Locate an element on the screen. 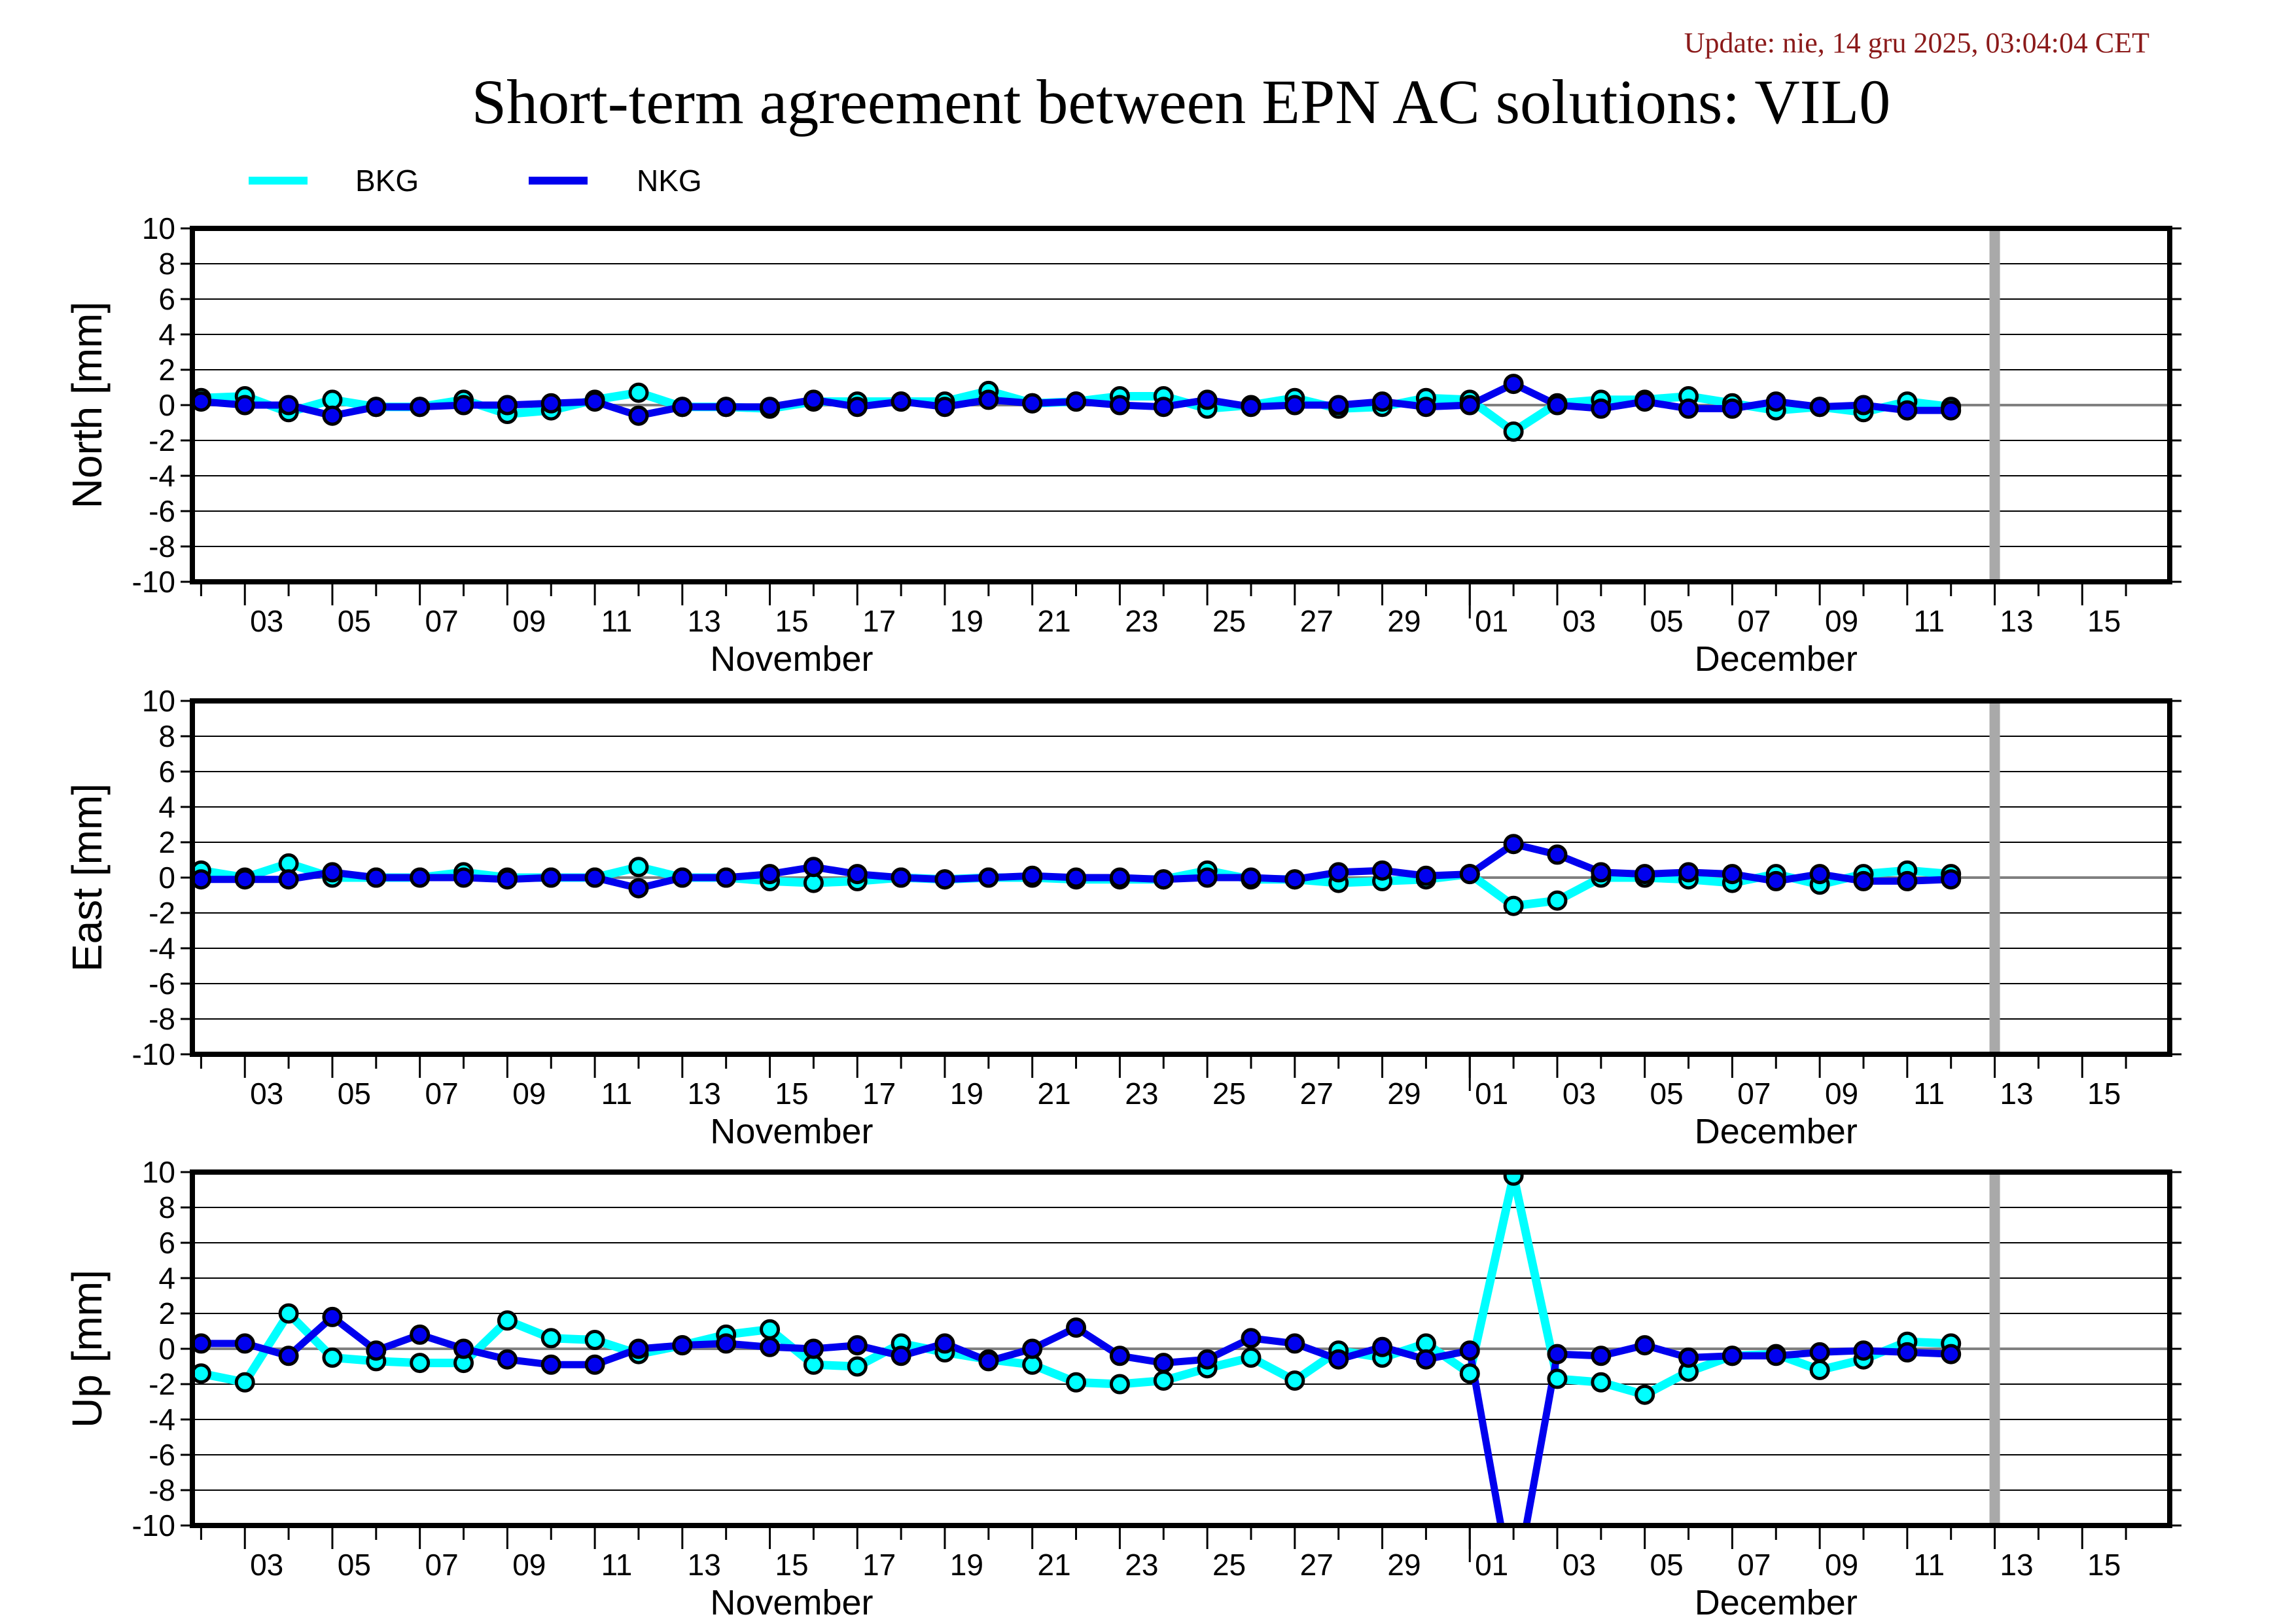 Image resolution: width=2296 pixels, height=1623 pixels. x-tick-label: 01 is located at coordinates (1491, 1565).